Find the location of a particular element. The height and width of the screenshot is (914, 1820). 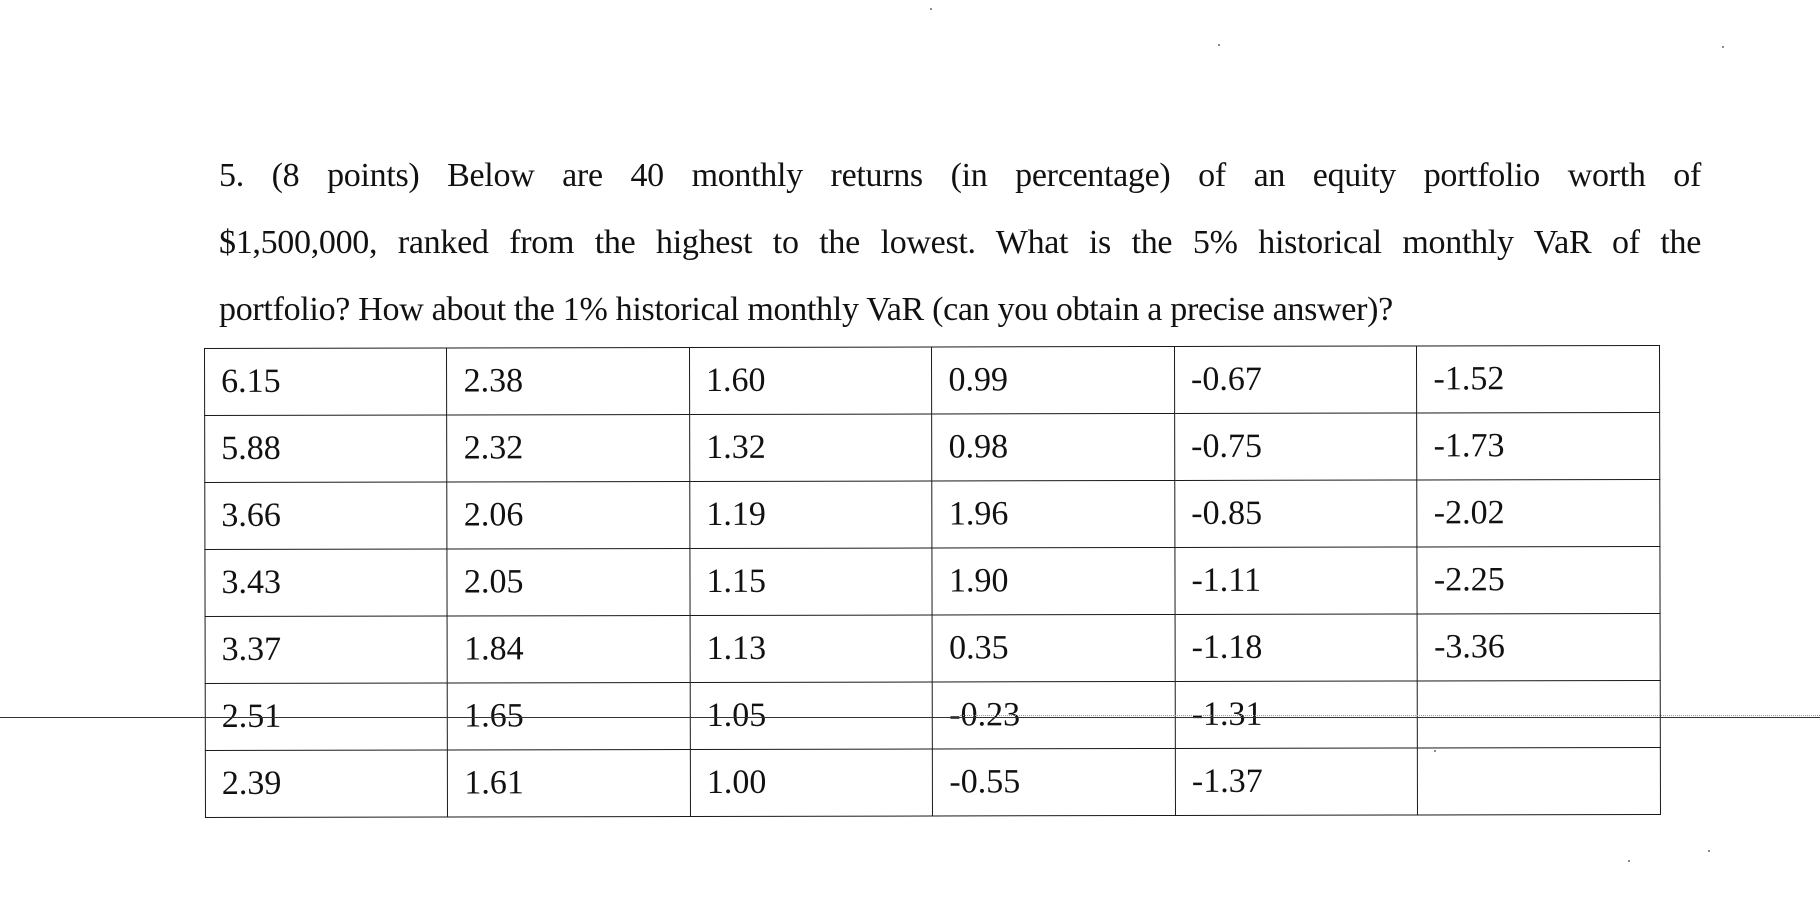

table-cell: -2.25 is located at coordinates (1539, 580).